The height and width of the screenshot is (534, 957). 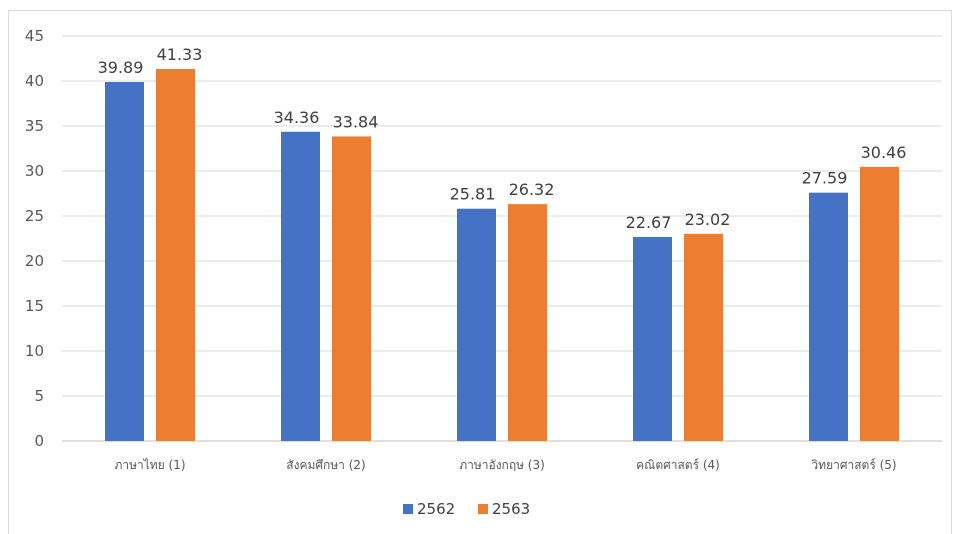 What do you see at coordinates (532, 189) in the screenshot?
I see `data-label-2563: 26.32` at bounding box center [532, 189].